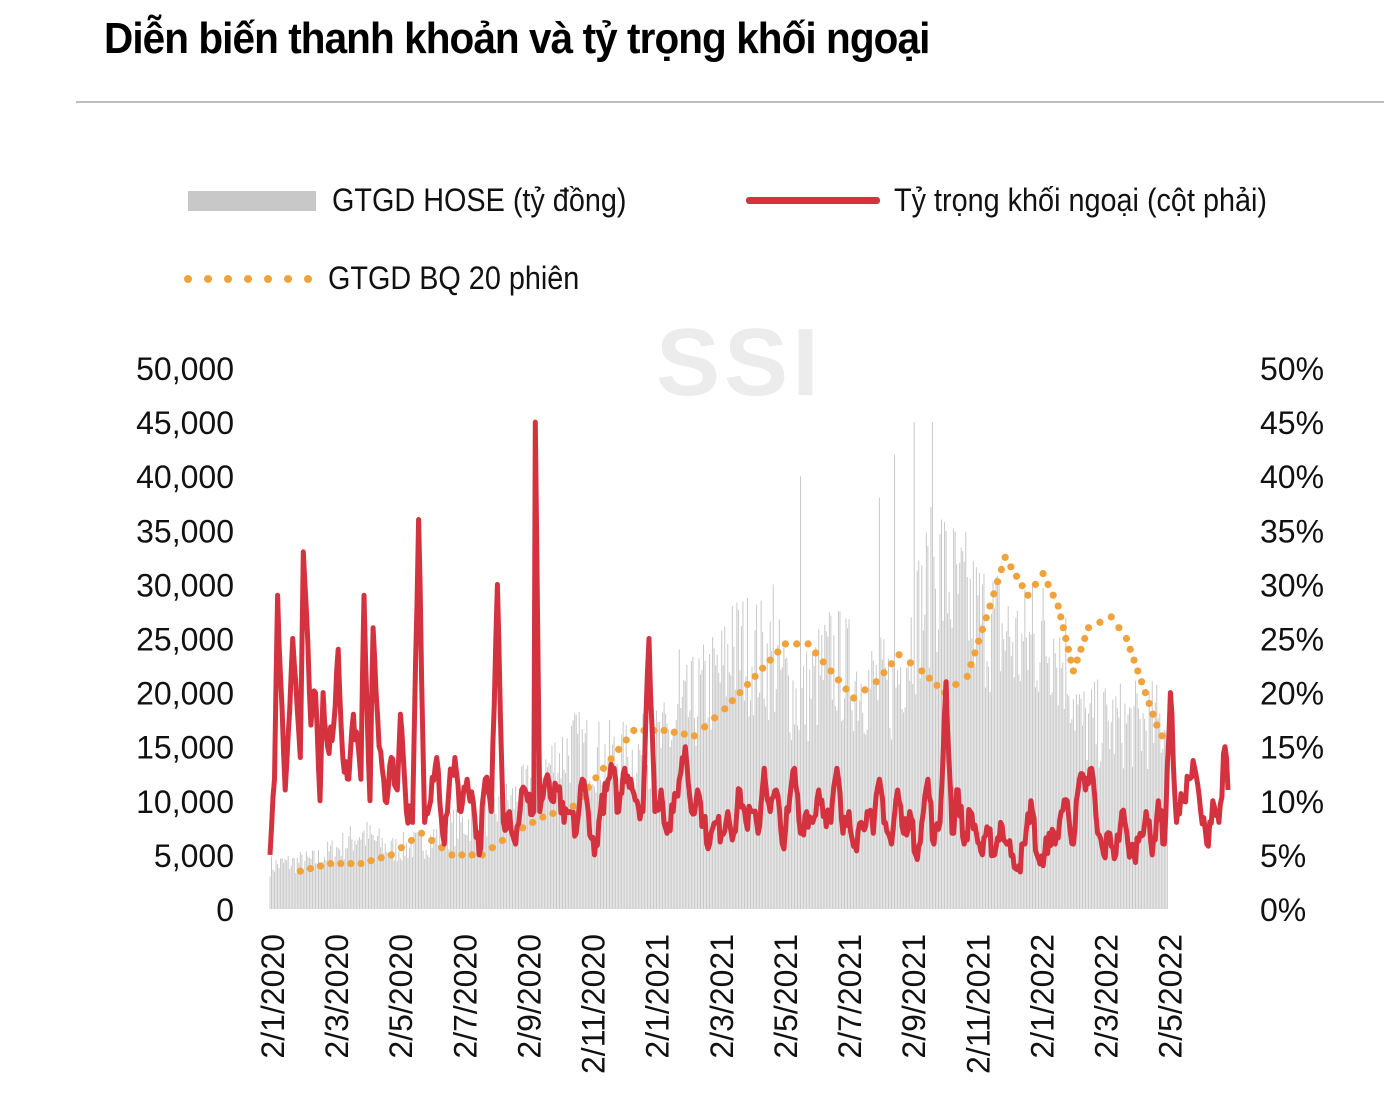  I want to click on y-left-tick: 10,000, so click(185, 802).